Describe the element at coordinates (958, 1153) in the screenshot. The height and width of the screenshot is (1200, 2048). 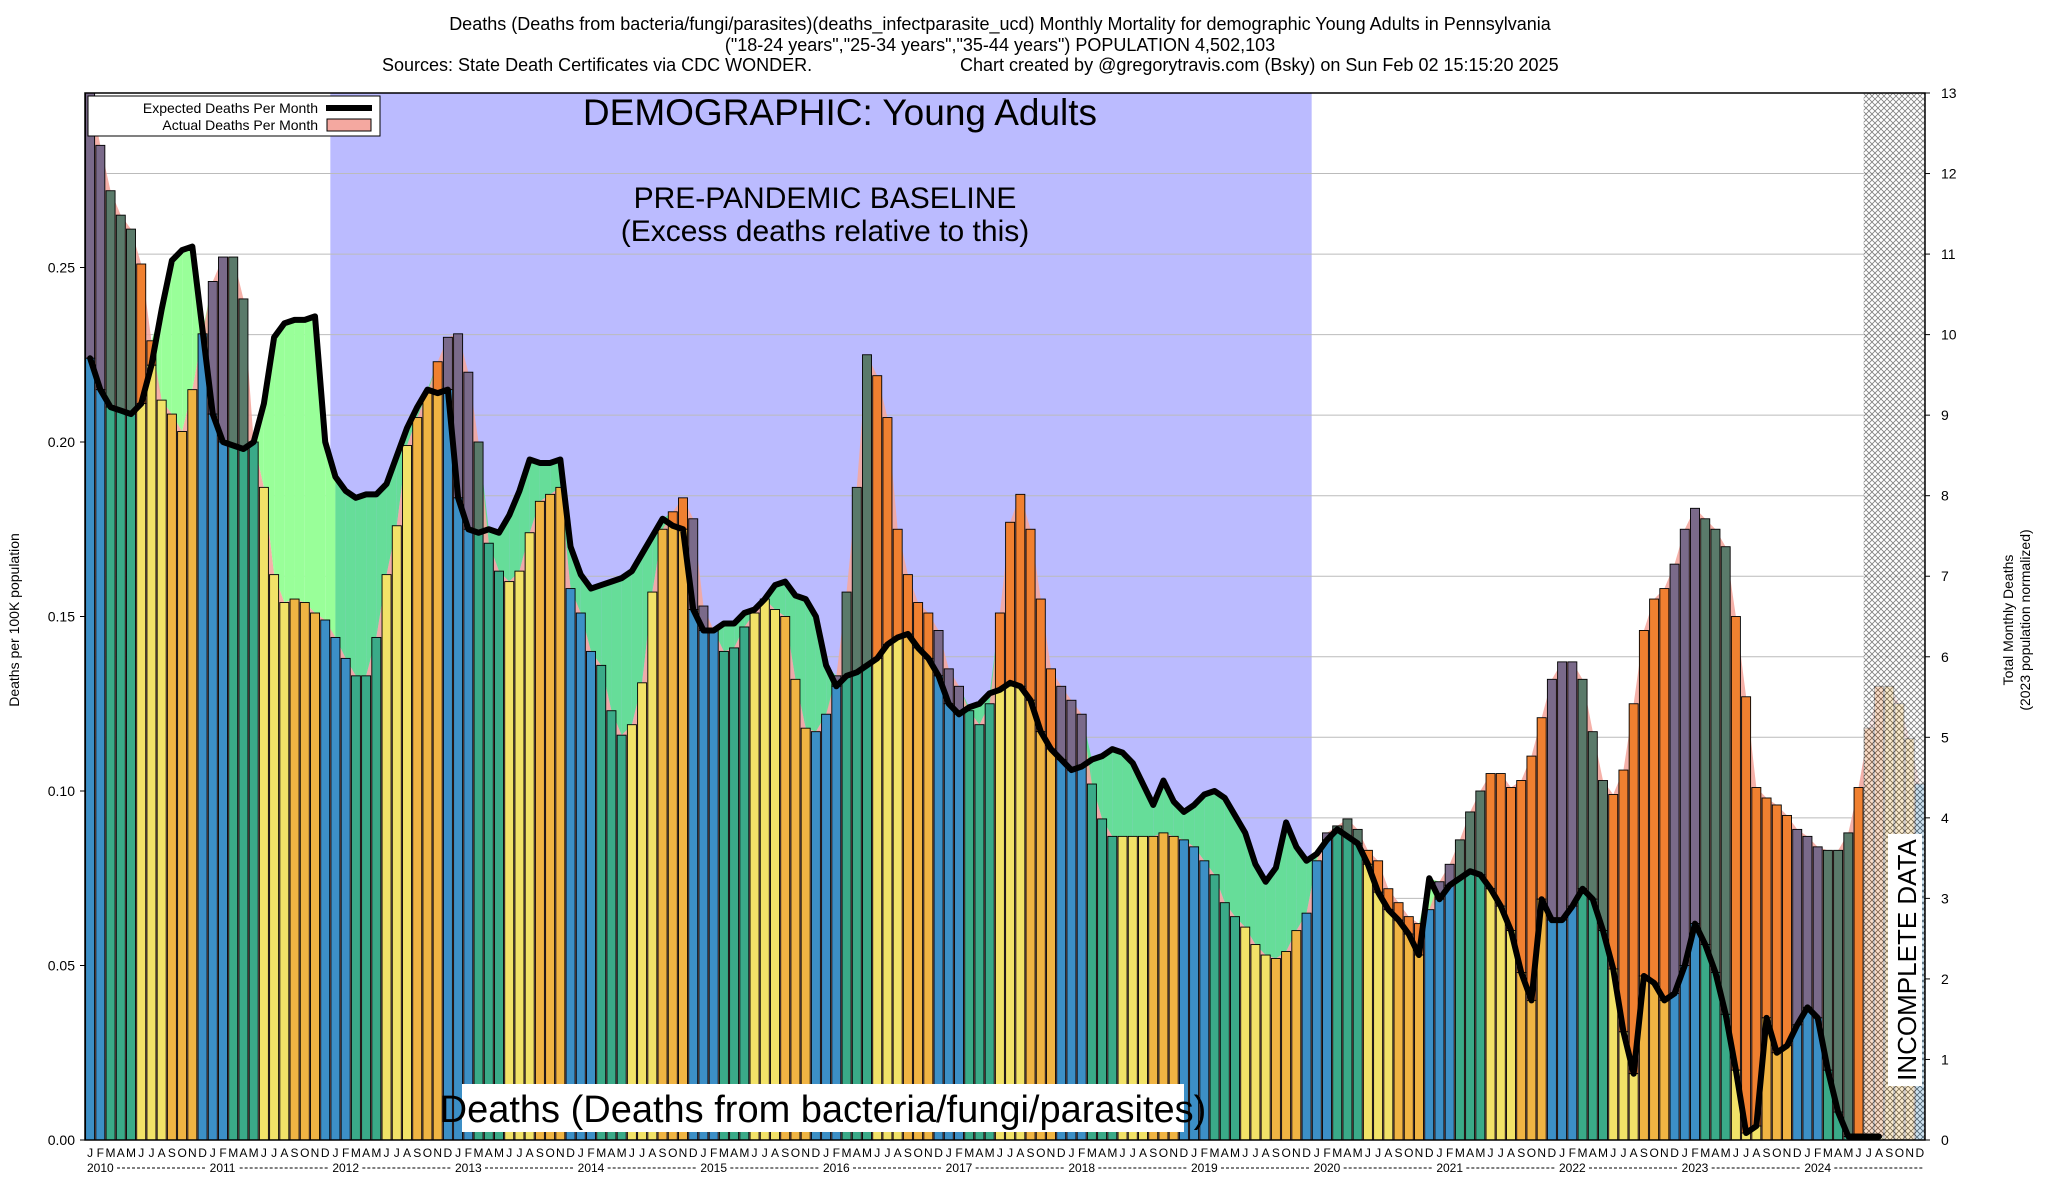
I see `month-label: F` at that location.